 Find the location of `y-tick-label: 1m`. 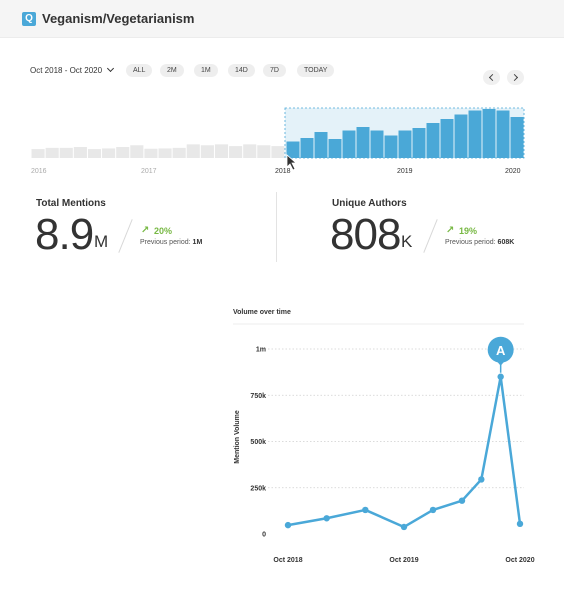

y-tick-label: 1m is located at coordinates (261, 350).